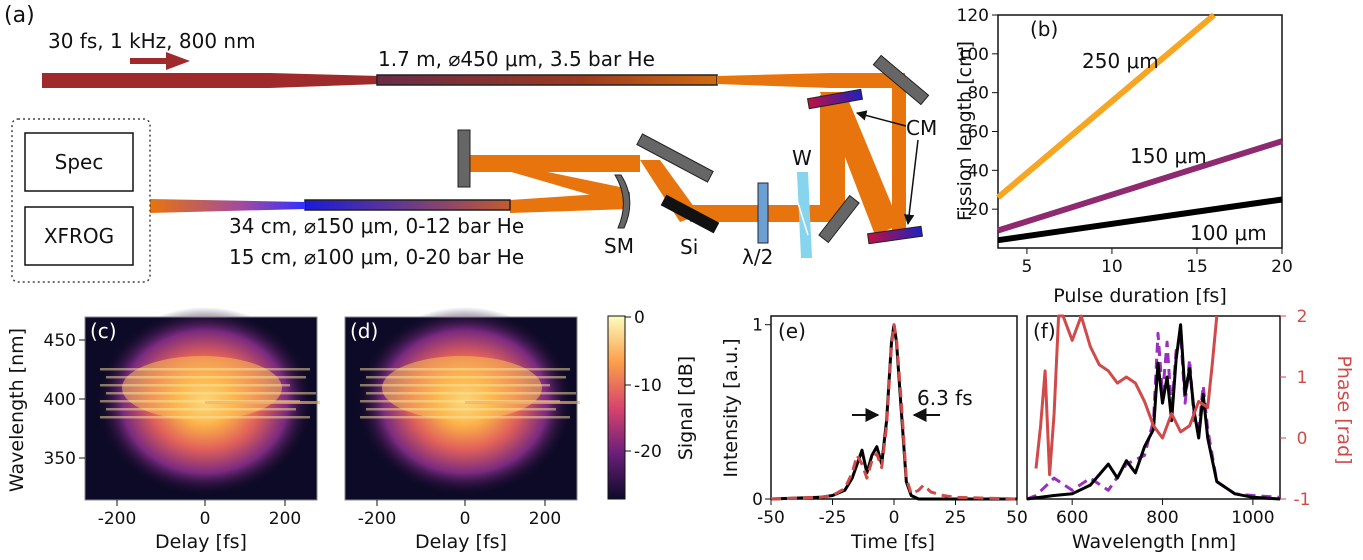  What do you see at coordinates (17, 410) in the screenshot?
I see `frog-ylabel: Wavelength [nm]` at bounding box center [17, 410].